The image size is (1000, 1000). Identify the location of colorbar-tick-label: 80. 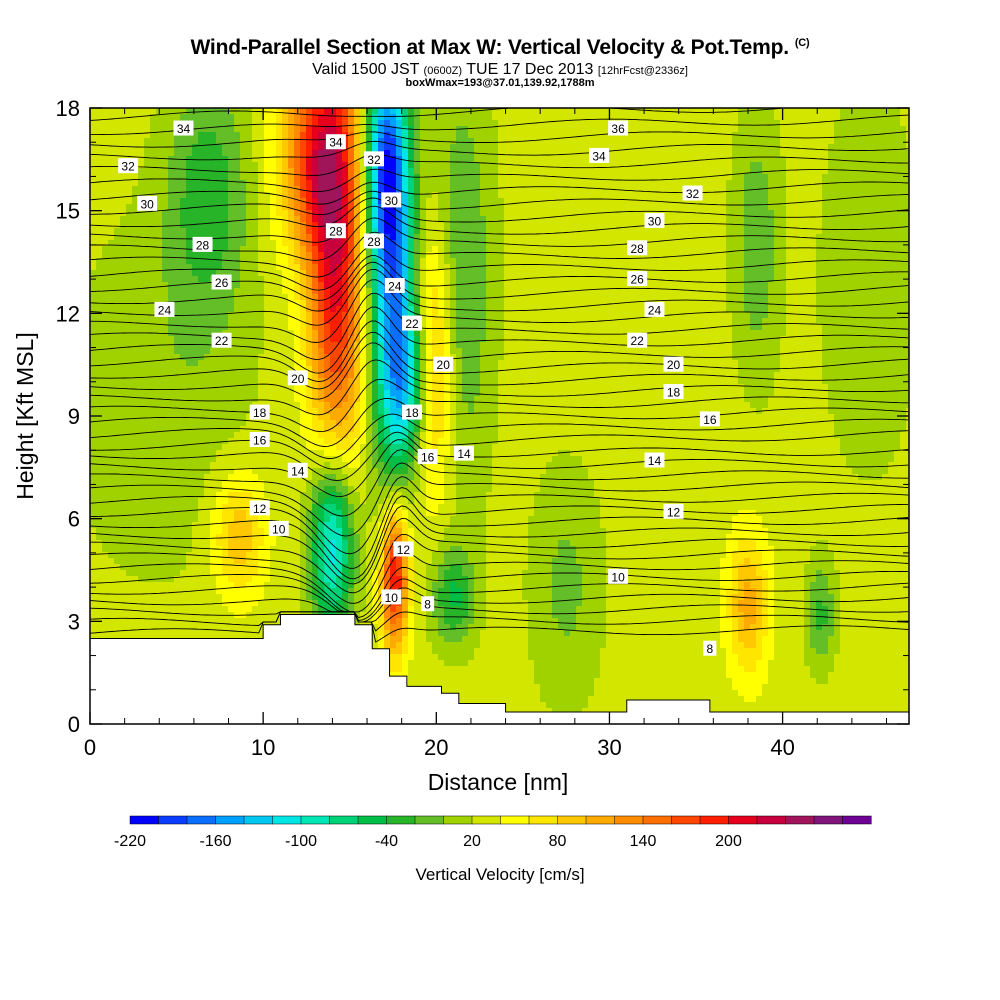
(558, 841).